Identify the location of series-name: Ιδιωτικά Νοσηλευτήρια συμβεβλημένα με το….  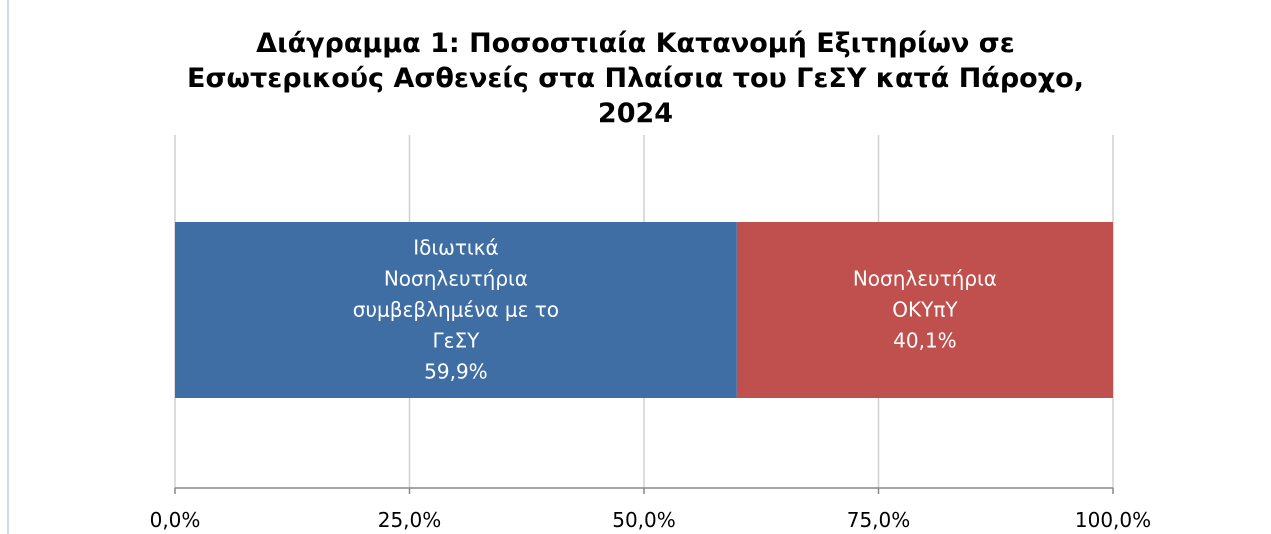
(456, 294).